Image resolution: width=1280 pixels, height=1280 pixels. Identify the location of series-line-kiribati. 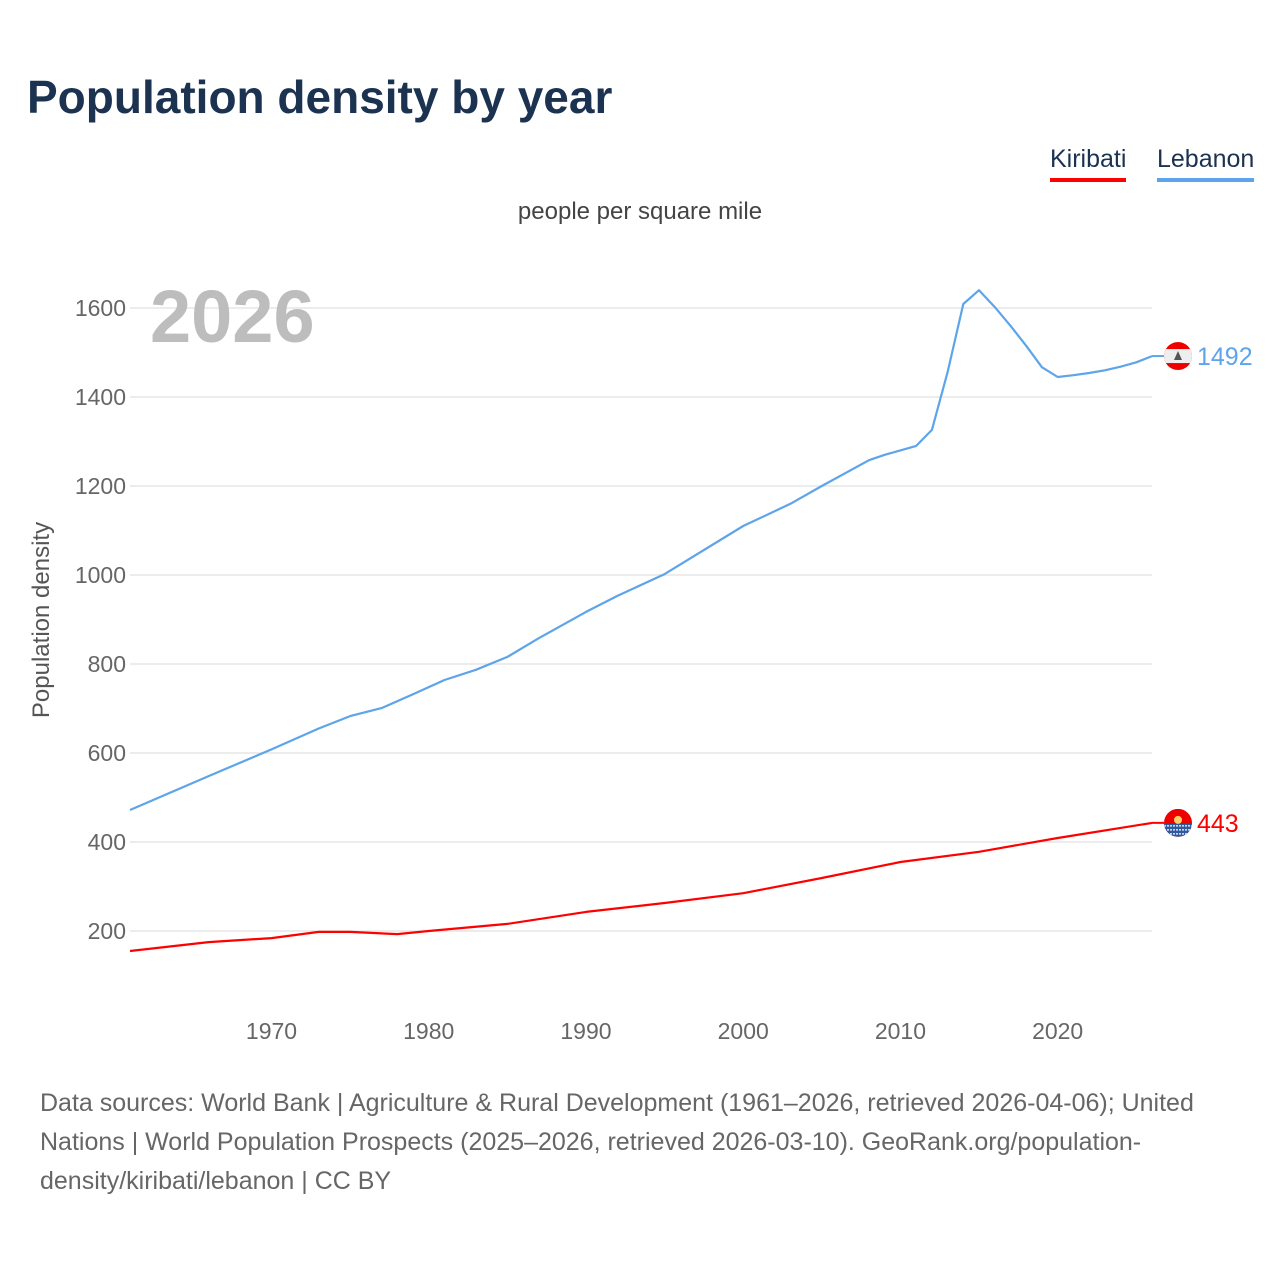
(641, 887).